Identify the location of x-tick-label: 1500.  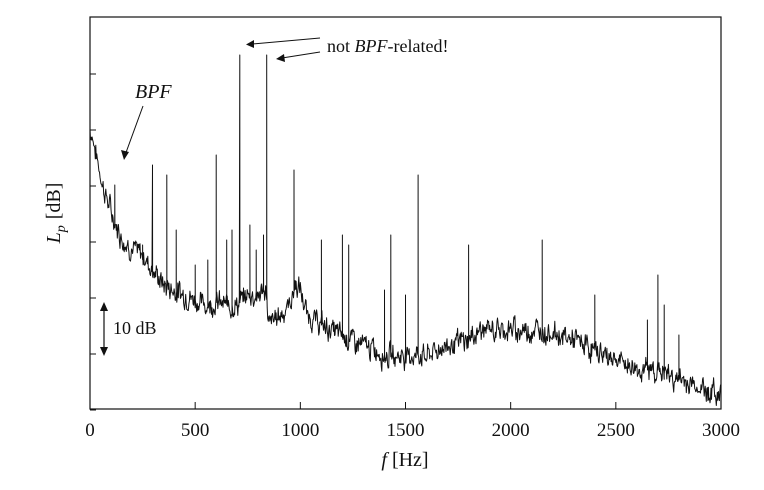
(406, 430).